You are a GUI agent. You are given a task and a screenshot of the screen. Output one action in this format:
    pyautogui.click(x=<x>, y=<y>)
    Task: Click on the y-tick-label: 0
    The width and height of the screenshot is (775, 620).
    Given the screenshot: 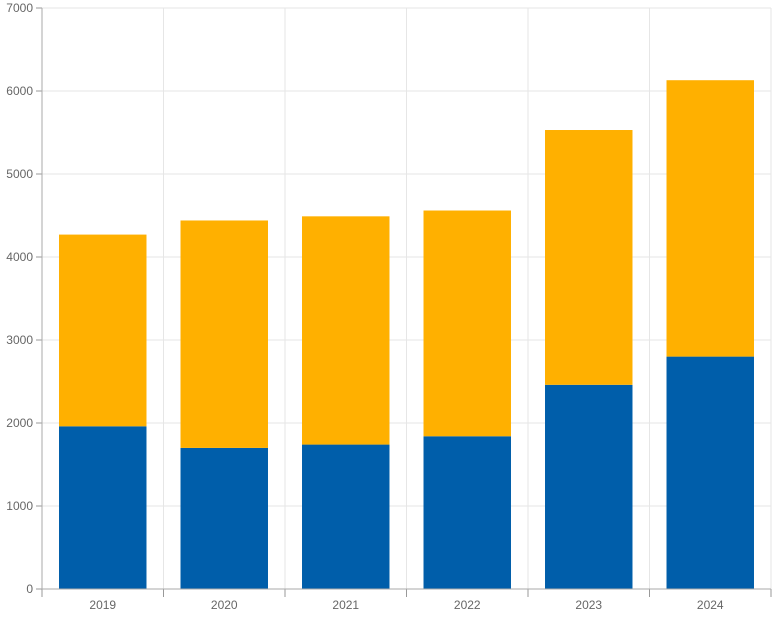 What is the action you would take?
    pyautogui.click(x=29, y=589)
    